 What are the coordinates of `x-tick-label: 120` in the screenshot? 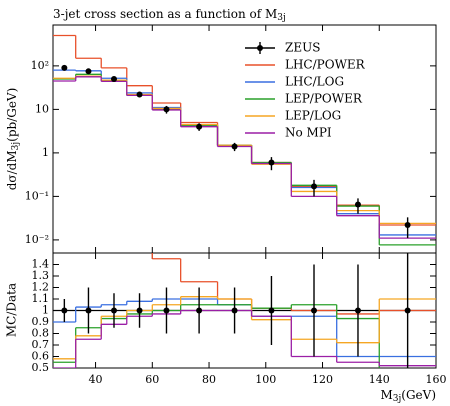 It's located at (322, 379).